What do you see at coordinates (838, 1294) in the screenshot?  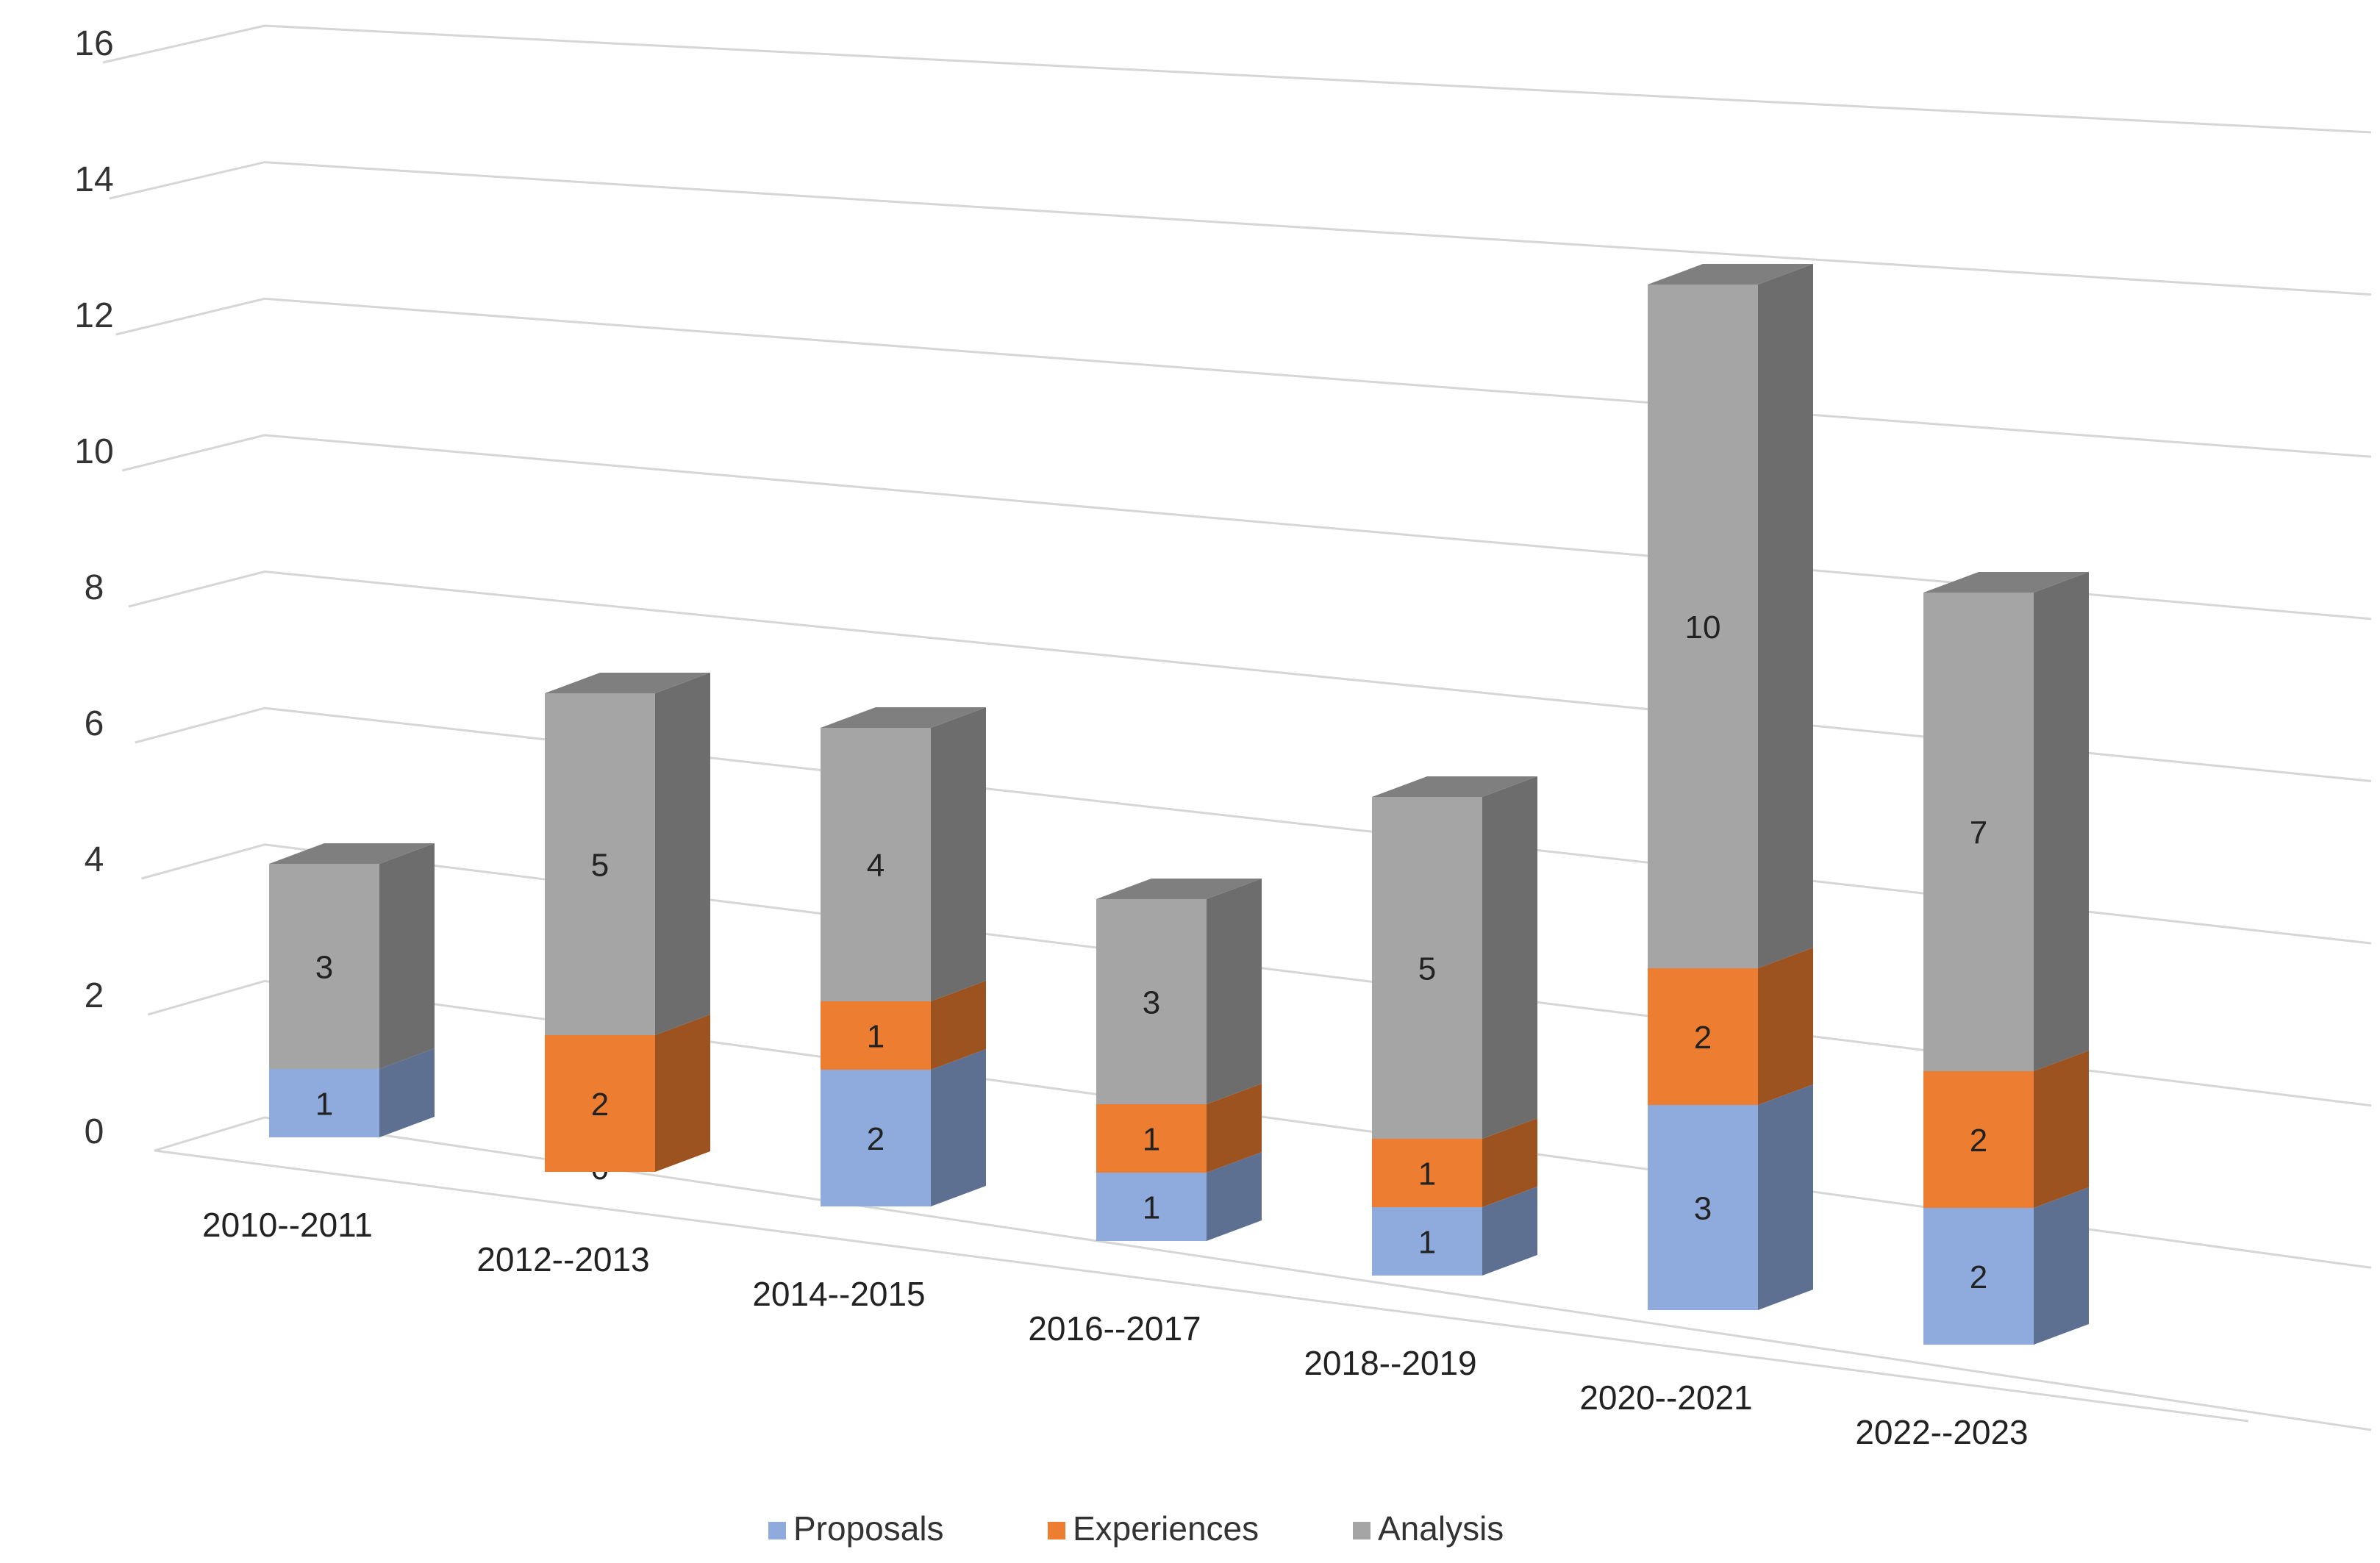 I see `x-category-label: 2014--2015` at bounding box center [838, 1294].